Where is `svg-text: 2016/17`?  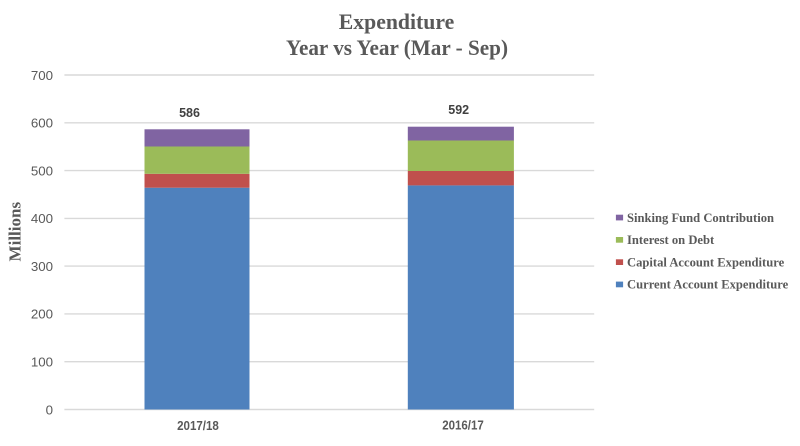
svg-text: 2016/17 is located at coordinates (463, 426).